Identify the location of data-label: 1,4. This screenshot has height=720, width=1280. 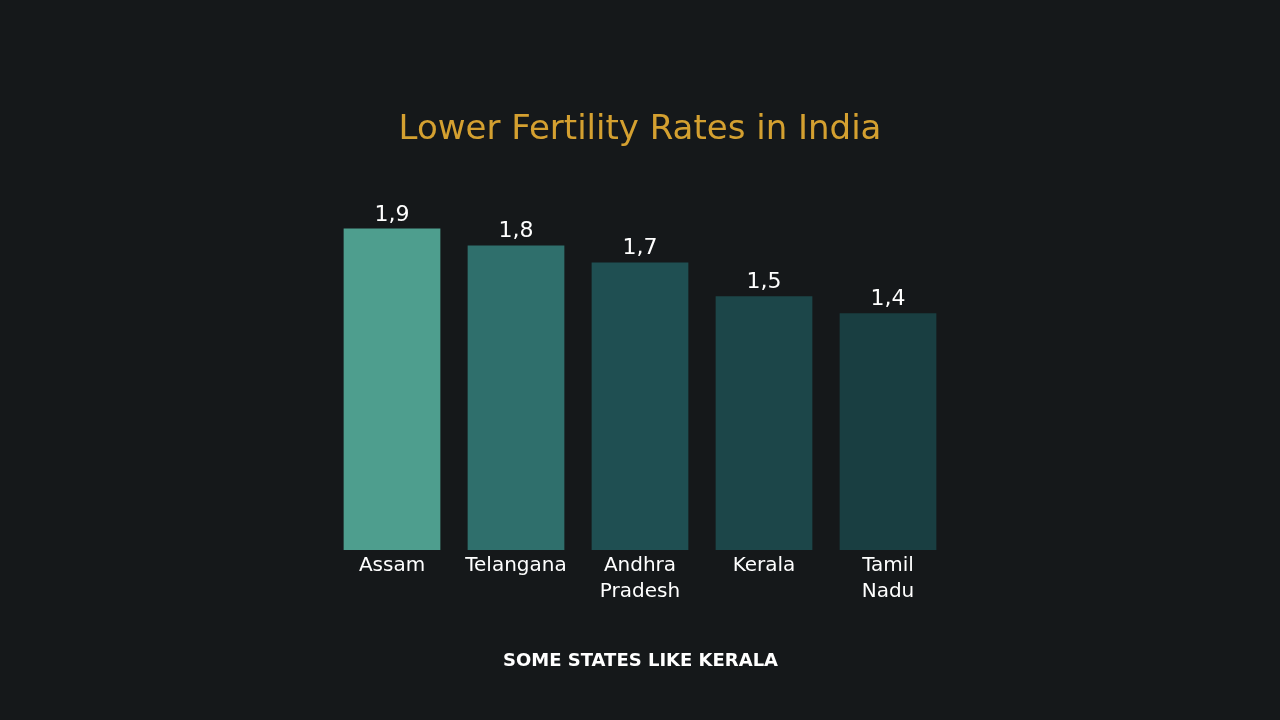
(888, 298).